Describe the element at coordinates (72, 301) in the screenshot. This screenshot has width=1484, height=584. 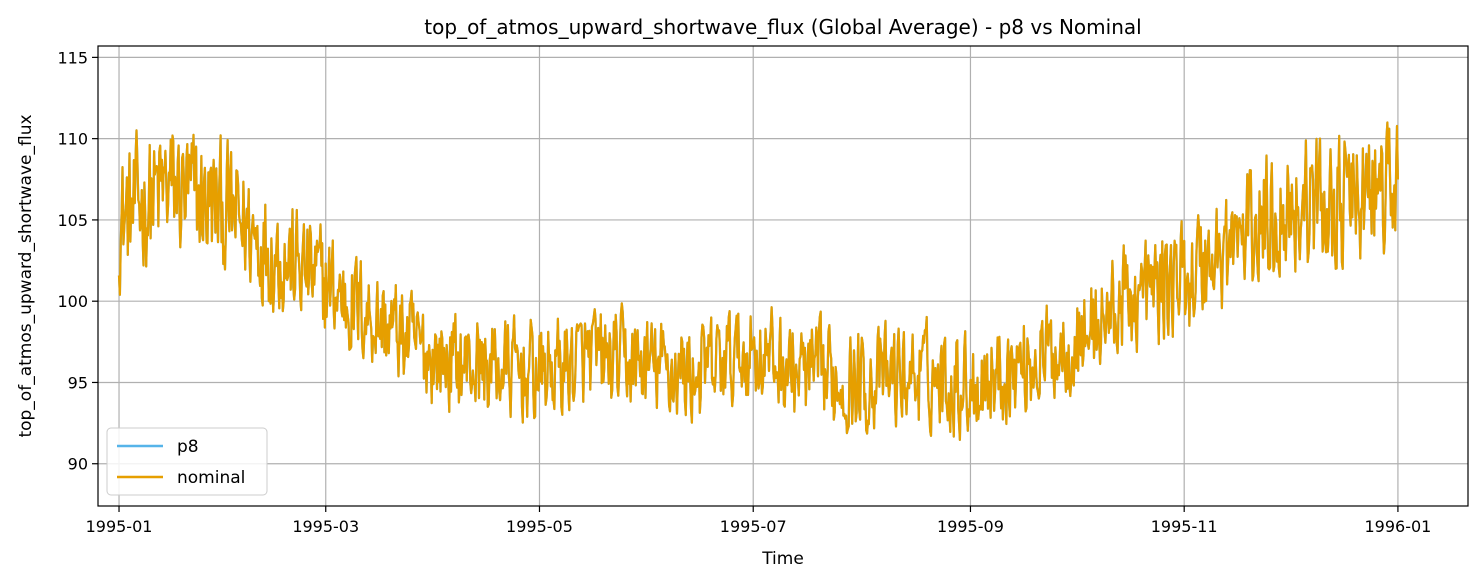
I see `y-tick-label: 100` at that location.